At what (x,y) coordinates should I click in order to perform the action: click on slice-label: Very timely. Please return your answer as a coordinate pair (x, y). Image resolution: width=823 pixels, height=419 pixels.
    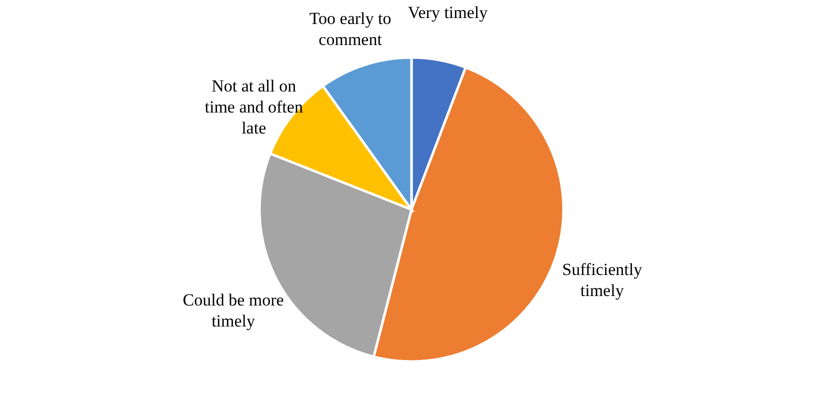
    Looking at the image, I should click on (448, 12).